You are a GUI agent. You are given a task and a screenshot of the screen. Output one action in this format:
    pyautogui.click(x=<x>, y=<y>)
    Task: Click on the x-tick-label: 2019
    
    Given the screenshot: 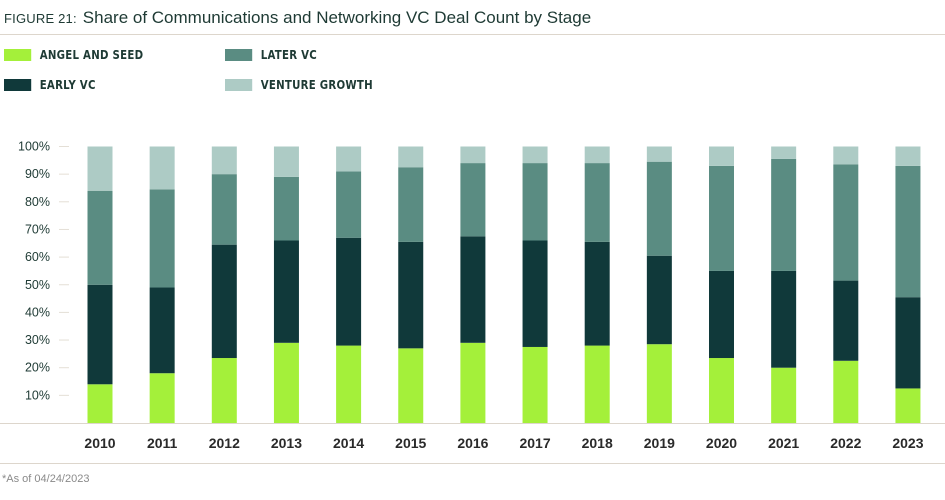 What is the action you would take?
    pyautogui.click(x=659, y=443)
    